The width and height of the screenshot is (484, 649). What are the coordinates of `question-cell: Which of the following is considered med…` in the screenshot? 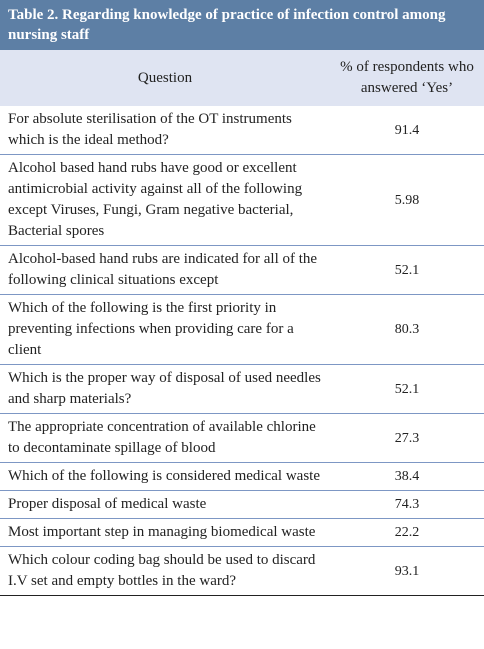 It's located at (165, 476).